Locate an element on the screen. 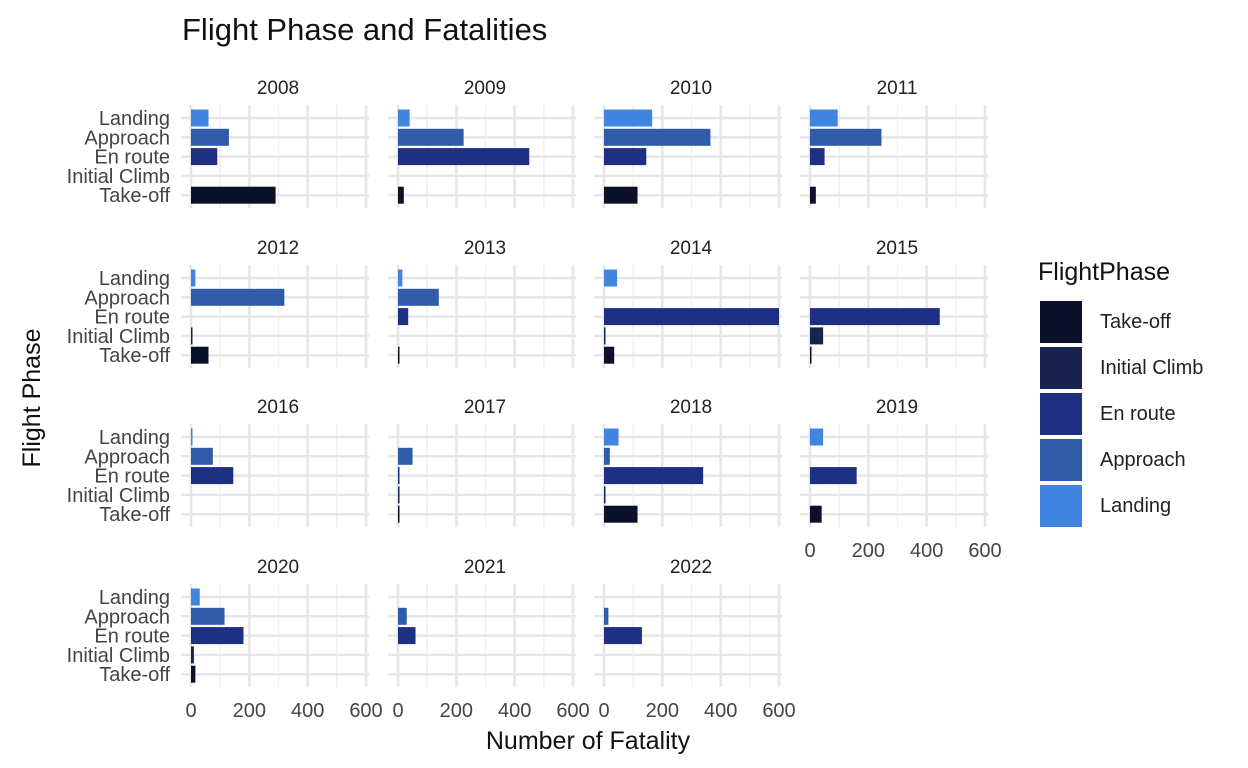 This screenshot has width=1248, height=768. bar-2019-take-off is located at coordinates (816, 514).